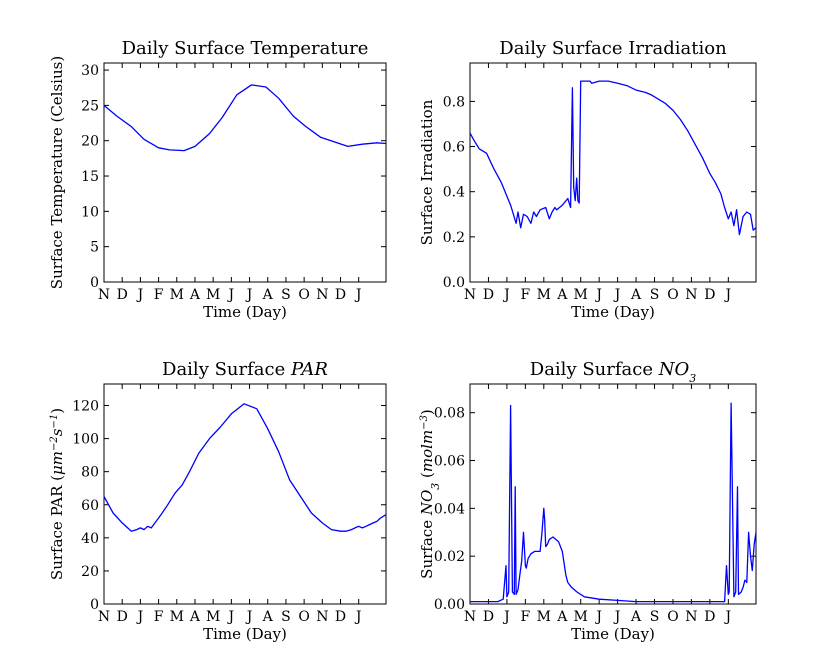 This screenshot has height=672, width=838. What do you see at coordinates (449, 557) in the screenshot?
I see `y-tick-label: 0.02` at bounding box center [449, 557].